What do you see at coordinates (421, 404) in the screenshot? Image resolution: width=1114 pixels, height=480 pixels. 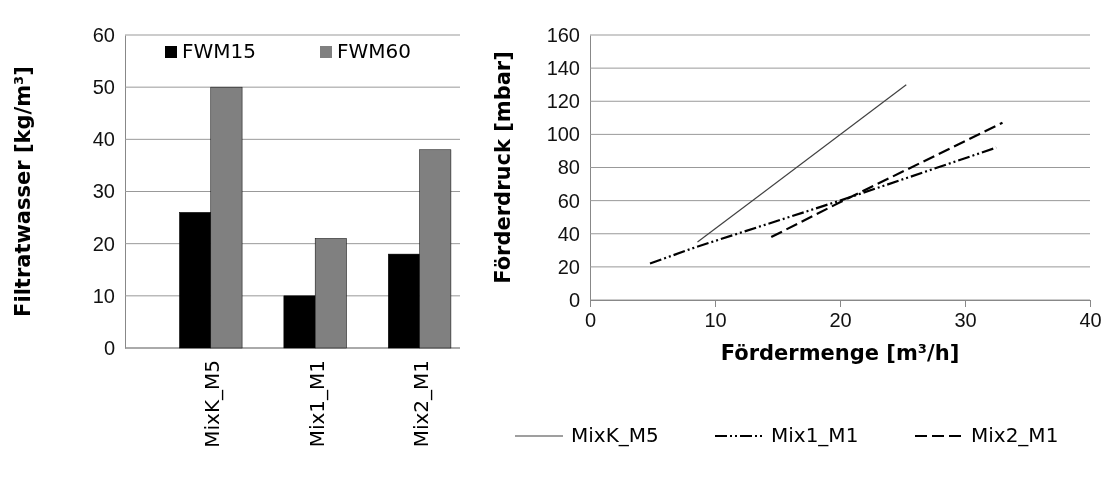 I see `x-tick-label: Mix2_M1` at bounding box center [421, 404].